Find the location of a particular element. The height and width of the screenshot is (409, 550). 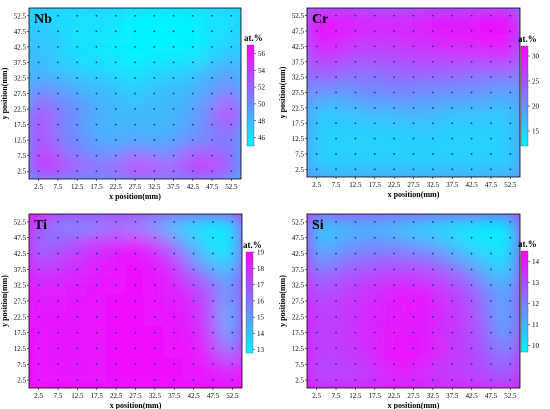

x-tick-label: 27.5 is located at coordinates (135, 396).